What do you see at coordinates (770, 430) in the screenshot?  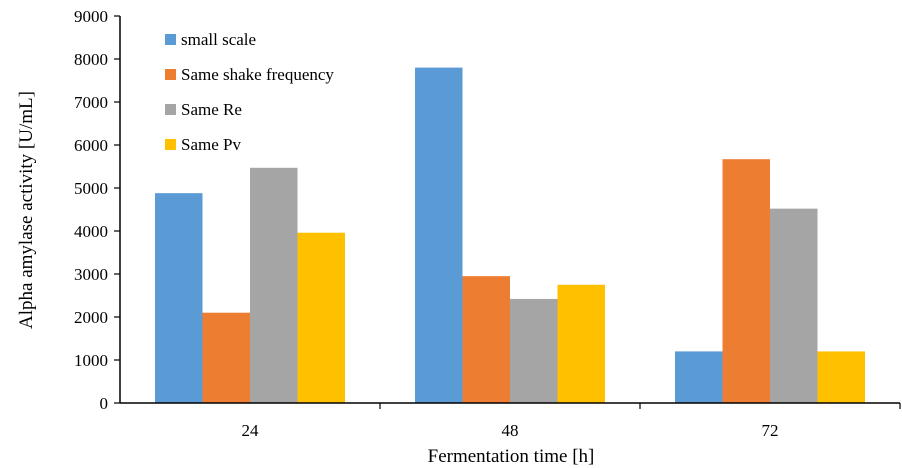 I see `x-tick-label: 72` at bounding box center [770, 430].